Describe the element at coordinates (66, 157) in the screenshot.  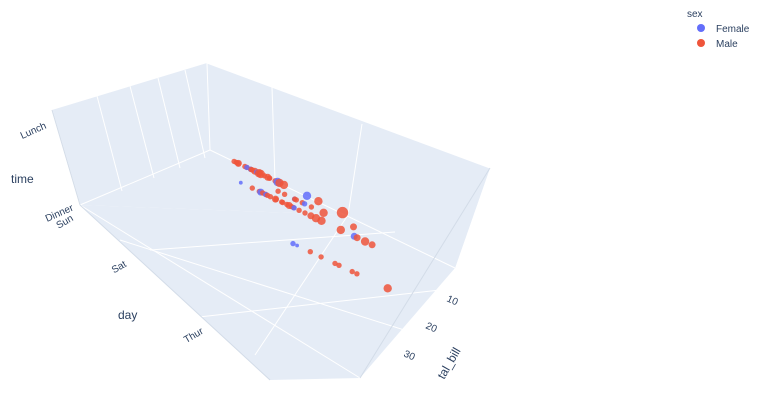
I see `z-axis-edge` at that location.